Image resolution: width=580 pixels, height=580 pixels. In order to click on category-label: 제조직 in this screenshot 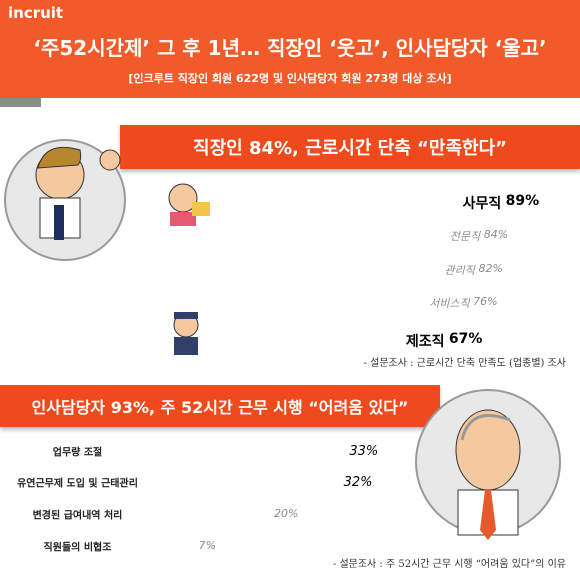, I will do `click(425, 341)`.